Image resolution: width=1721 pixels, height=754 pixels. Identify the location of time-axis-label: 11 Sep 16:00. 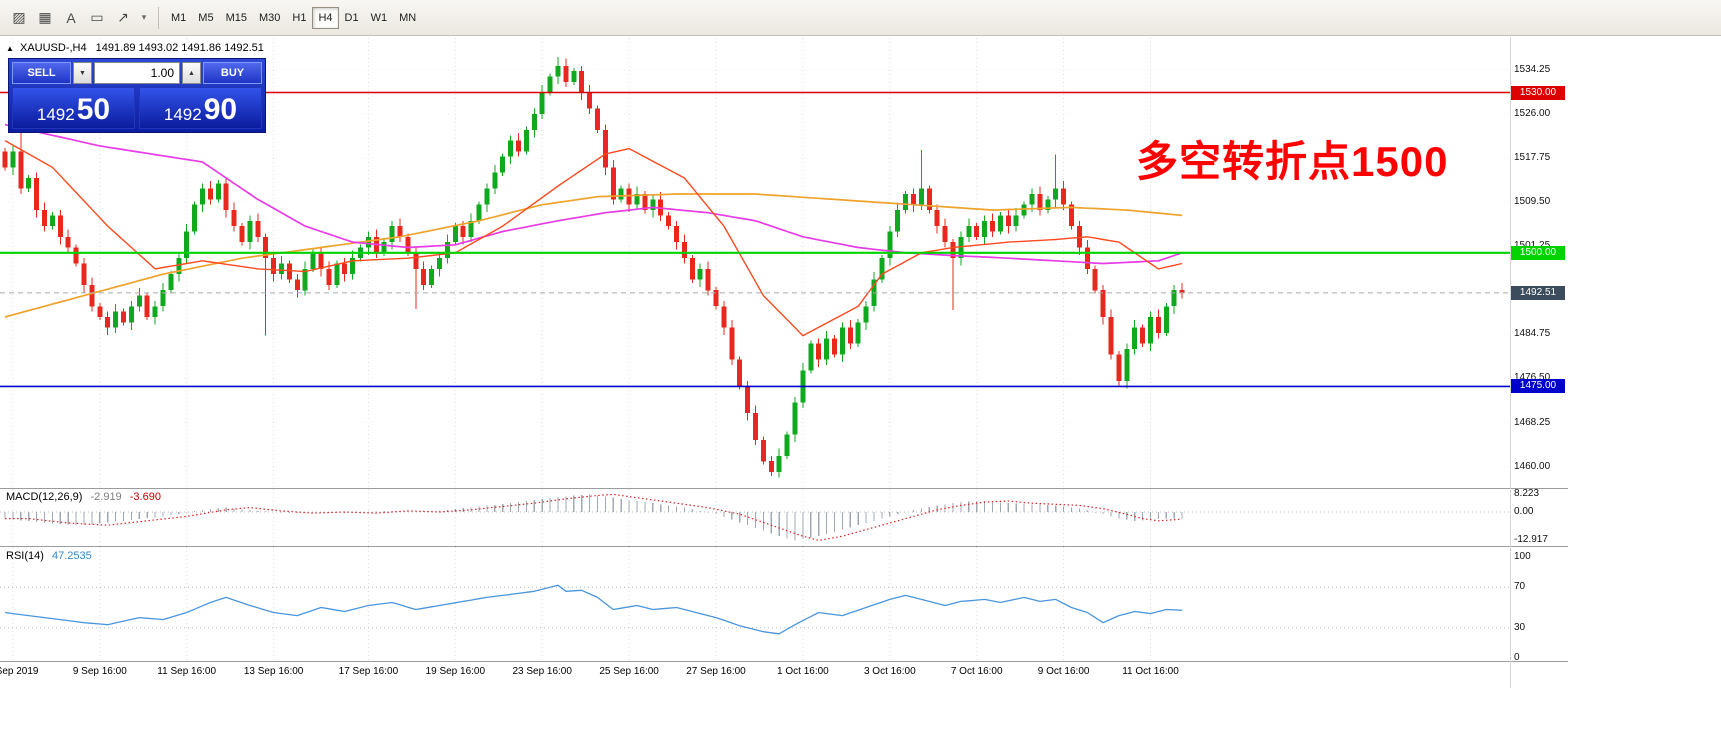
(187, 671).